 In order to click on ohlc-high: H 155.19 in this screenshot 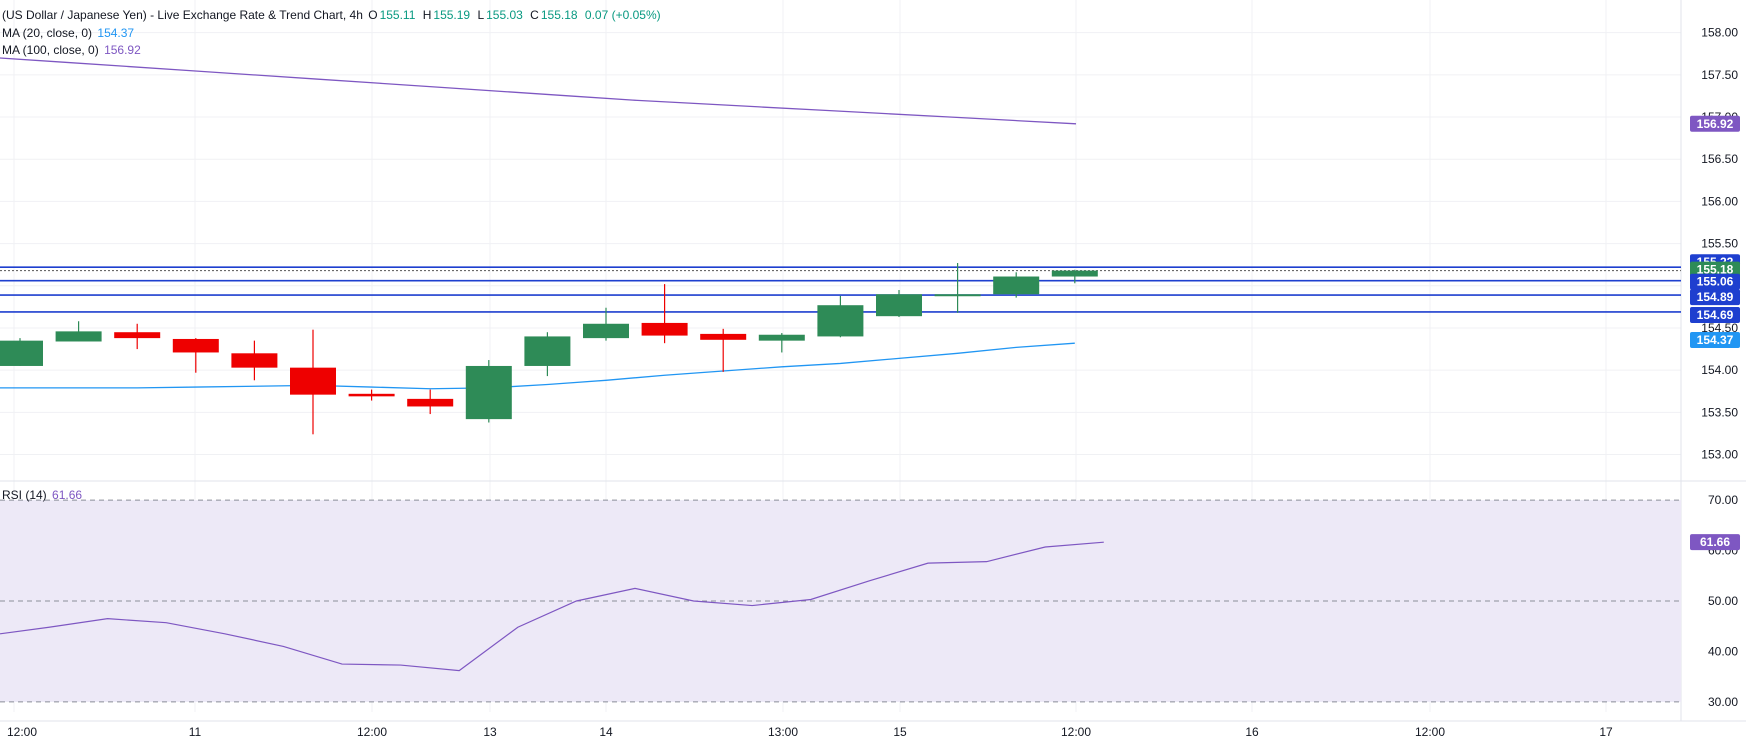, I will do `click(446, 15)`.